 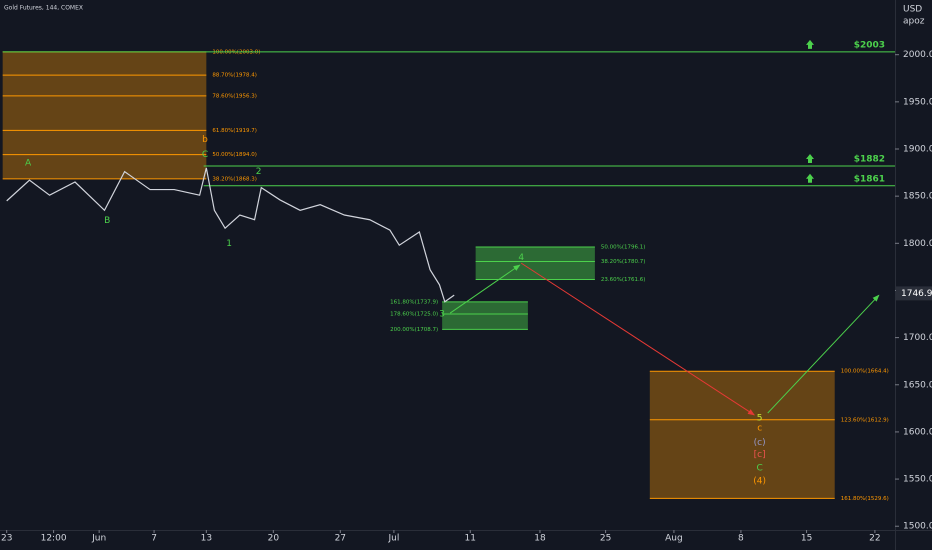 What do you see at coordinates (917, 480) in the screenshot?
I see `y-tick-label: 1550.0` at bounding box center [917, 480].